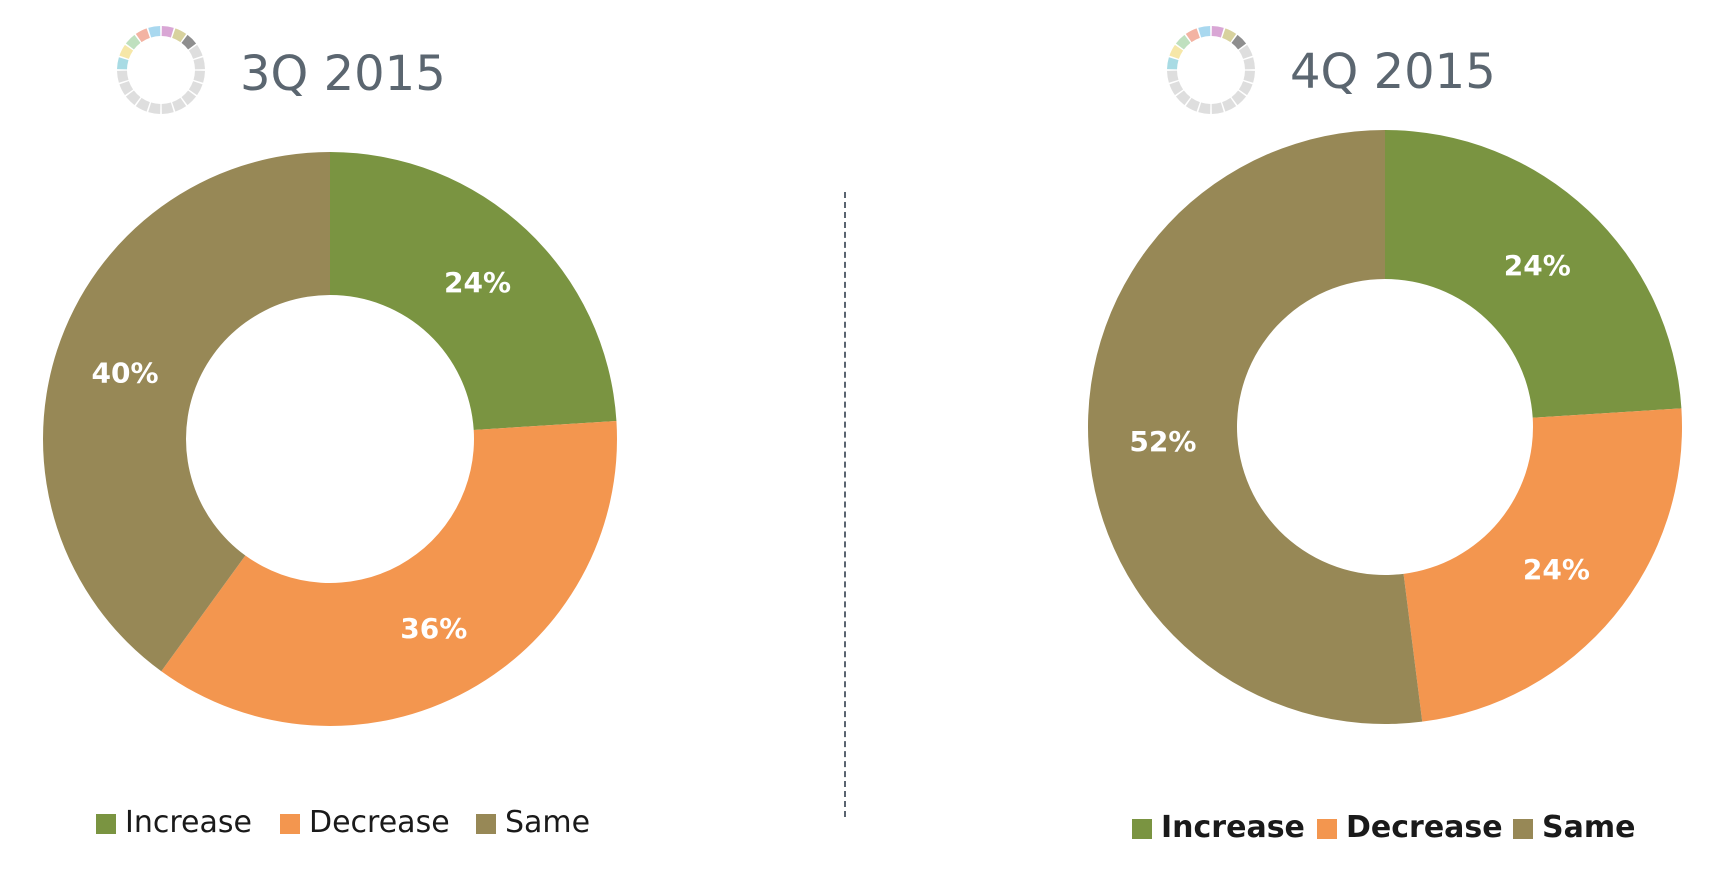 This screenshot has width=1718, height=884. What do you see at coordinates (343, 74) in the screenshot?
I see `chart-title: 3Q 2015` at bounding box center [343, 74].